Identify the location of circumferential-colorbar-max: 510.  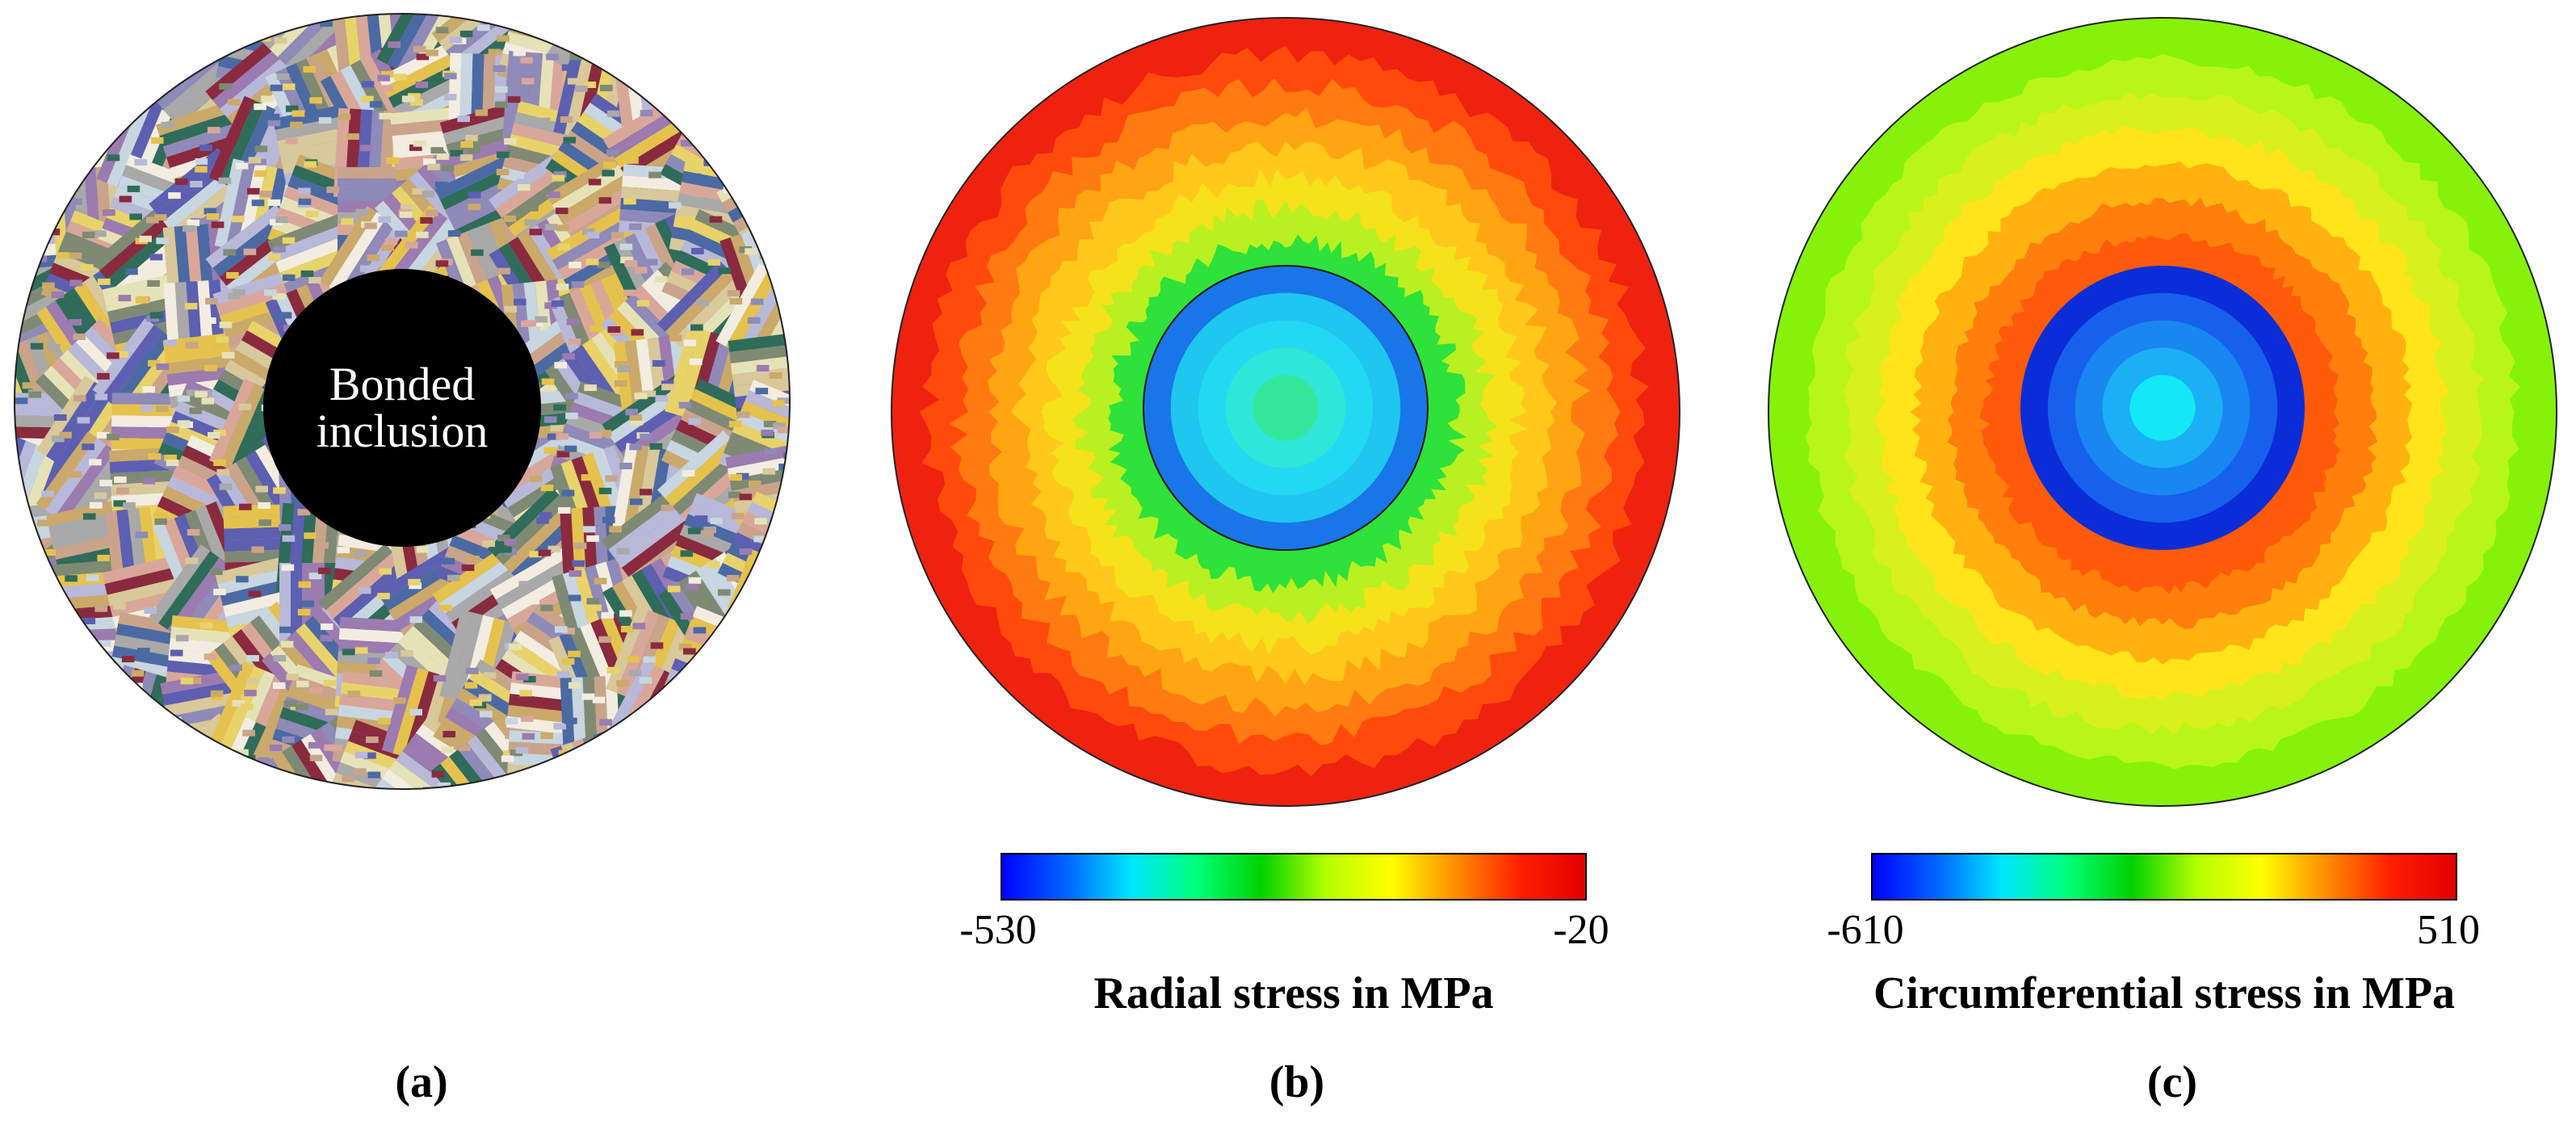
(2448, 930).